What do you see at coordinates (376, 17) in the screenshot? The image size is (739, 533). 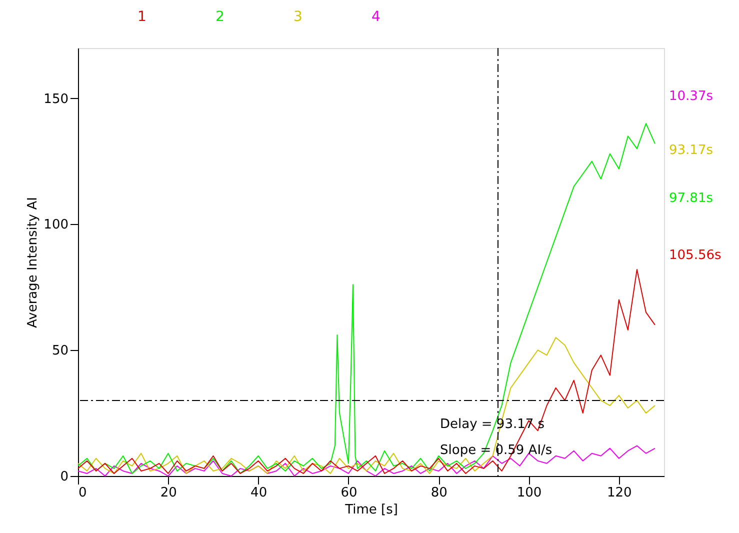 I see `text: 4` at bounding box center [376, 17].